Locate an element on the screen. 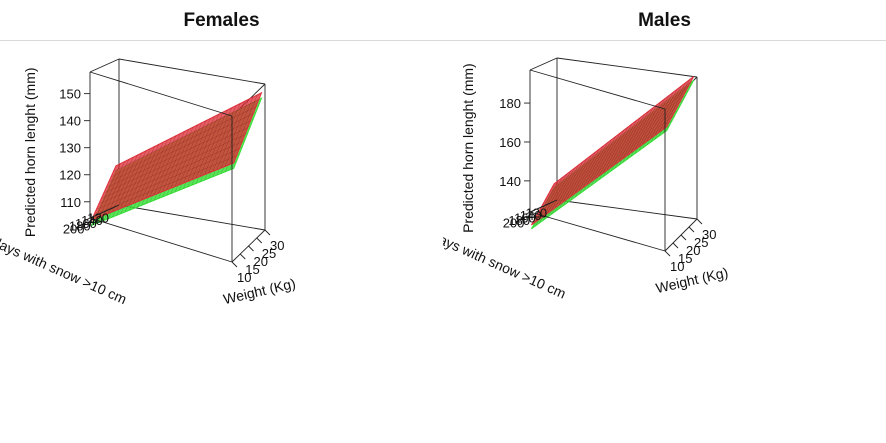 This screenshot has width=886, height=443. x-tick-label: 10 is located at coordinates (244, 277).